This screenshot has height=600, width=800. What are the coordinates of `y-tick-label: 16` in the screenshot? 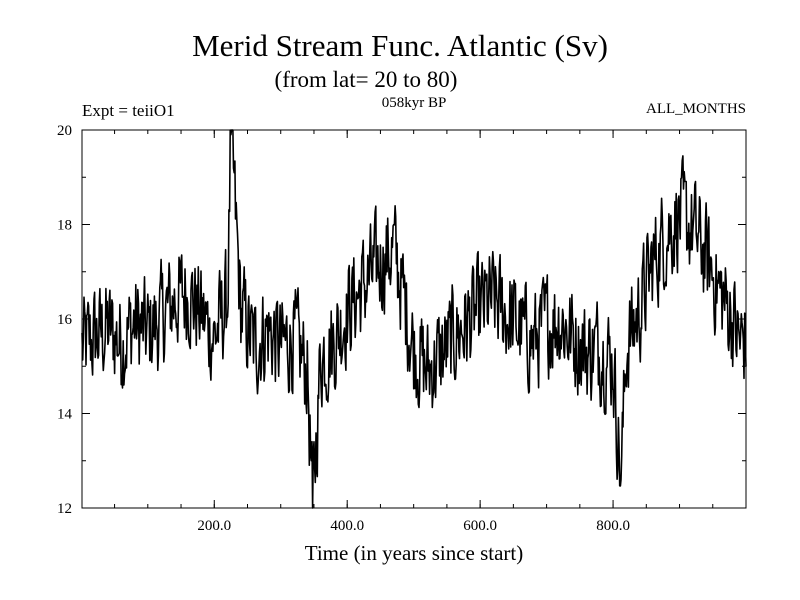 It's located at (65, 320).